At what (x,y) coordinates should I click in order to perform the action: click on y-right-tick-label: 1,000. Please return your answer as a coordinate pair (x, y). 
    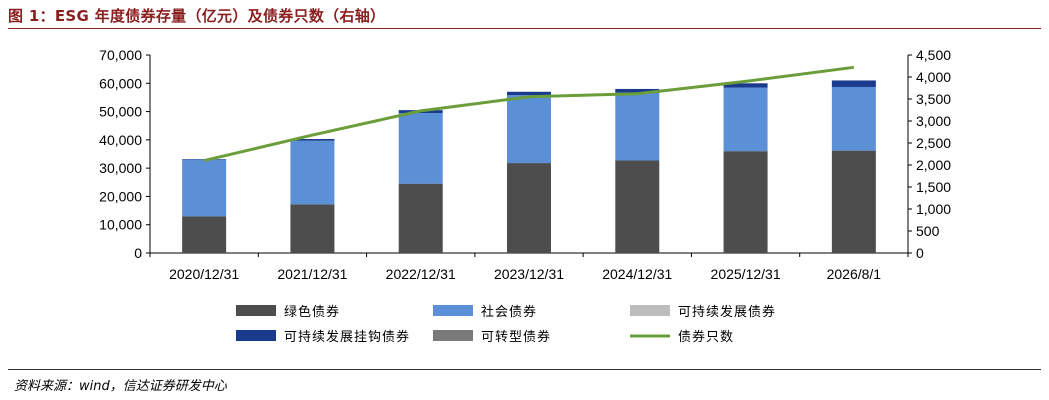
    Looking at the image, I should click on (933, 209).